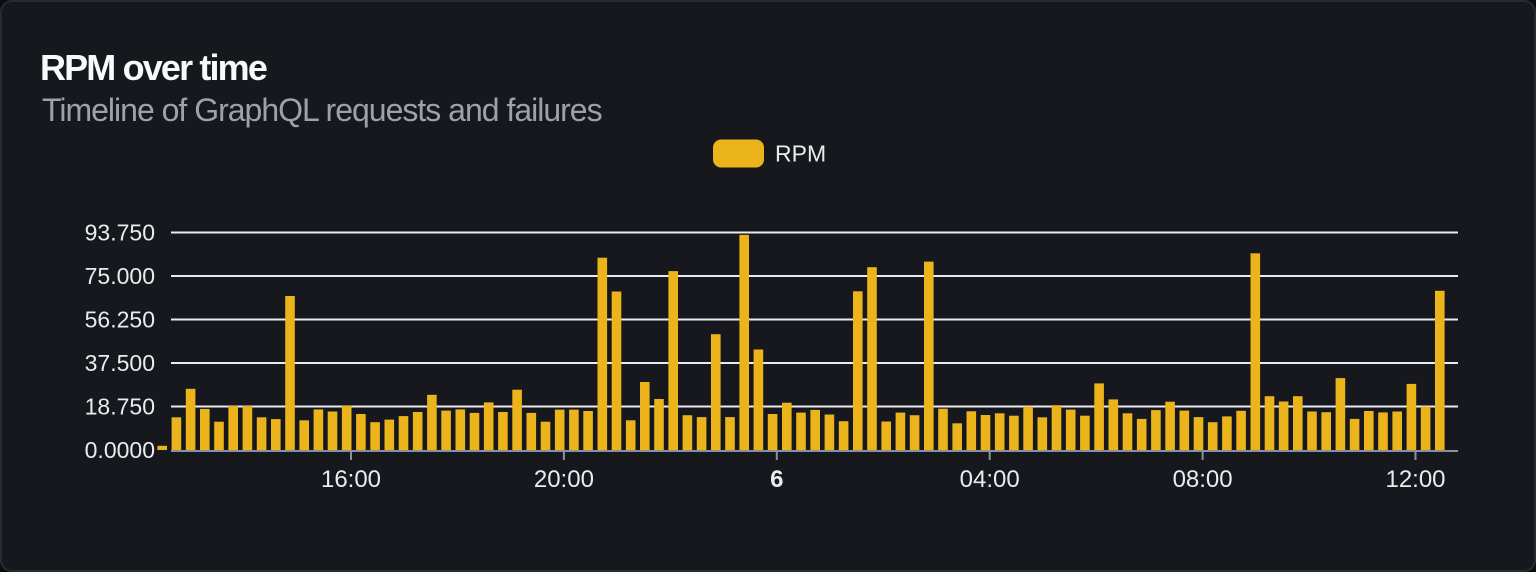 Image resolution: width=1536 pixels, height=572 pixels. Describe the element at coordinates (1203, 479) in the screenshot. I see `svg-text: 08:00` at that location.